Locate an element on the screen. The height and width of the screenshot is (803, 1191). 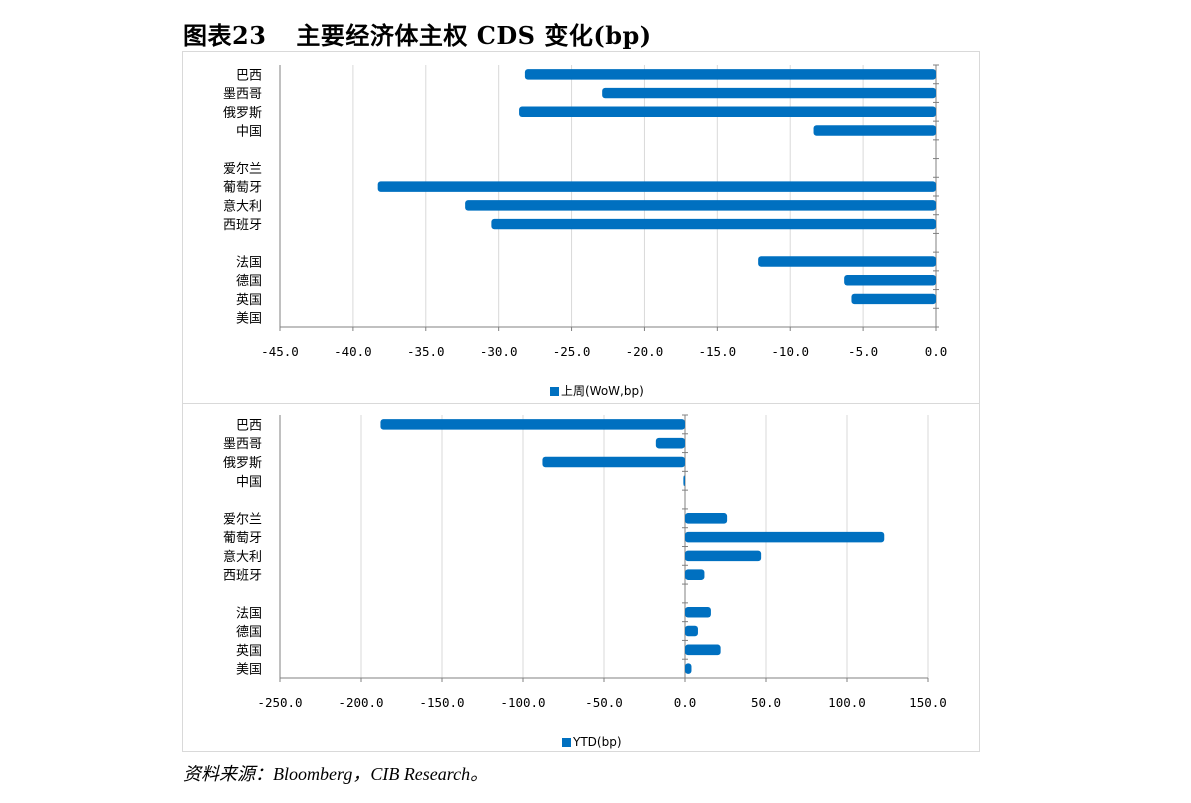
x-tick-label: -10.0 is located at coordinates (790, 351).